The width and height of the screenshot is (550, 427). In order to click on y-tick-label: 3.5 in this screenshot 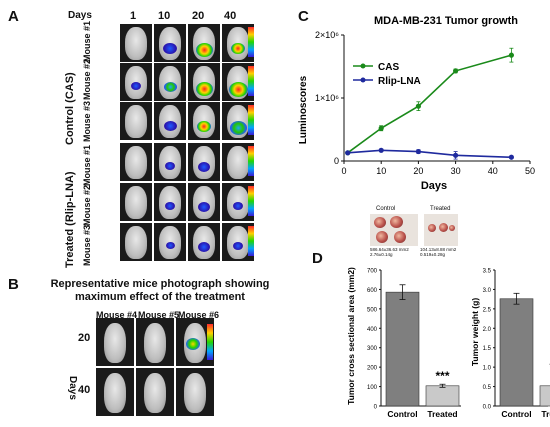, I will do `click(487, 272)`.